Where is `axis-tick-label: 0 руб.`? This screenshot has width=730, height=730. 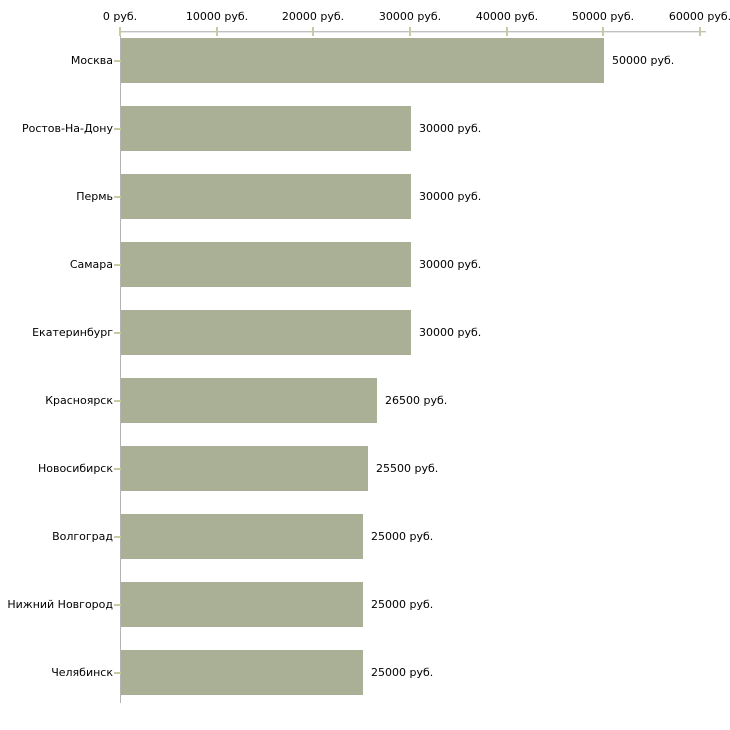
axis-tick-label: 0 руб. is located at coordinates (120, 16).